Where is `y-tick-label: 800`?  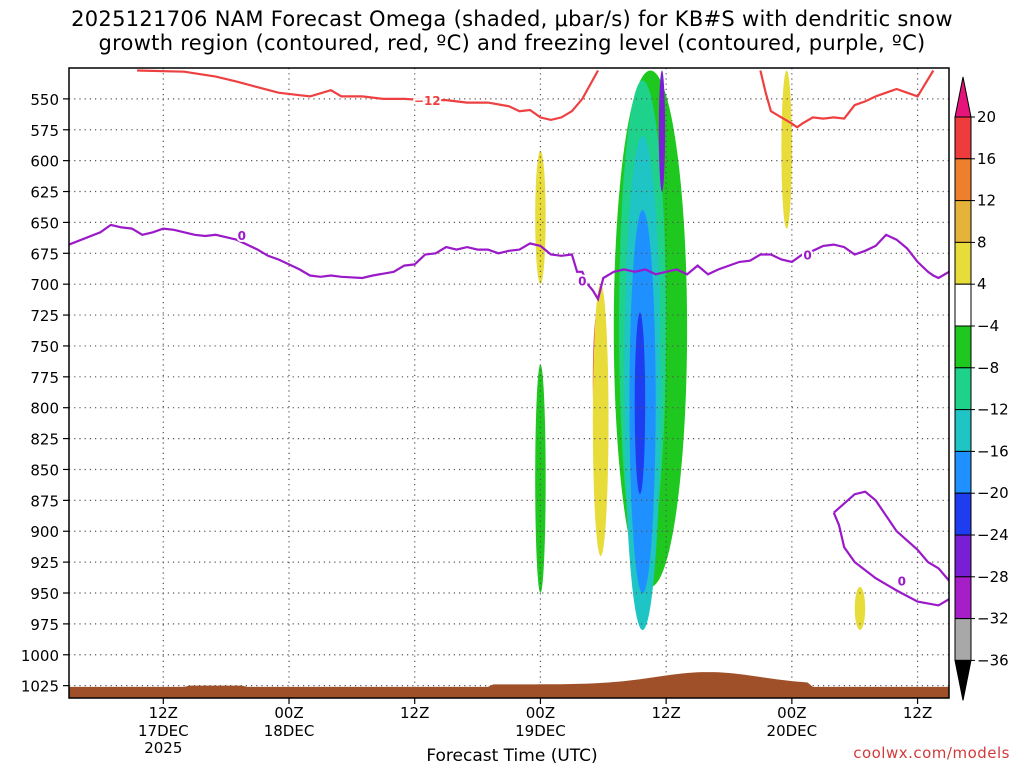 y-tick-label: 800 is located at coordinates (44, 409).